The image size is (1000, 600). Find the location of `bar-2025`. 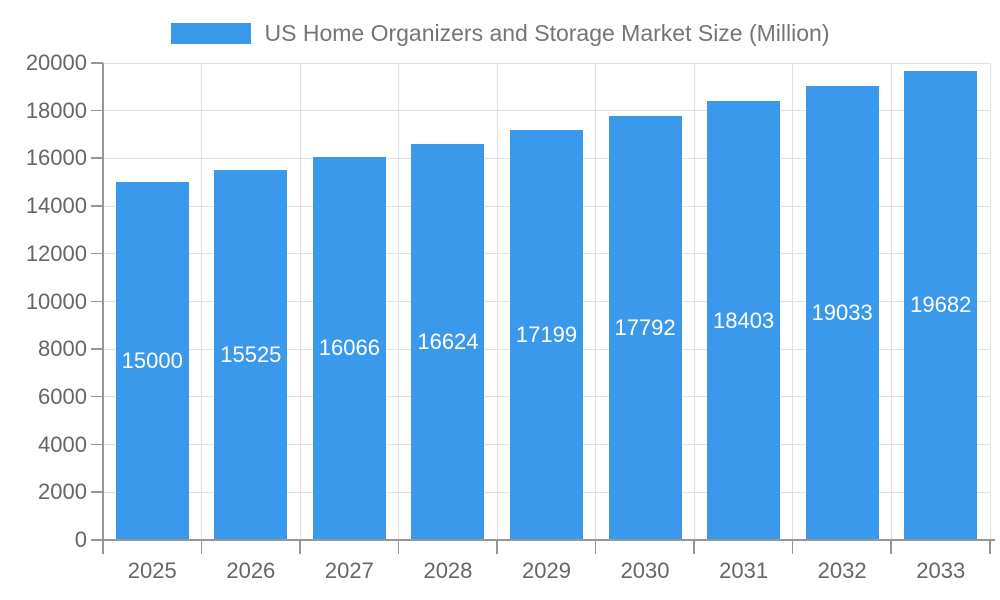

bar-2025 is located at coordinates (152, 361).